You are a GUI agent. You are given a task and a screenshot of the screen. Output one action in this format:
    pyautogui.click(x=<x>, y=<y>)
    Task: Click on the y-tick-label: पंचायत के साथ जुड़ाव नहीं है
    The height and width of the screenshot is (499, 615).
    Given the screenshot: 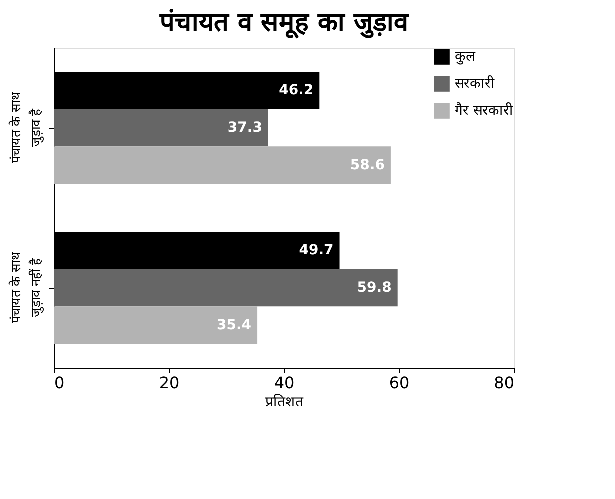 What is the action you would take?
    pyautogui.click(x=26, y=287)
    